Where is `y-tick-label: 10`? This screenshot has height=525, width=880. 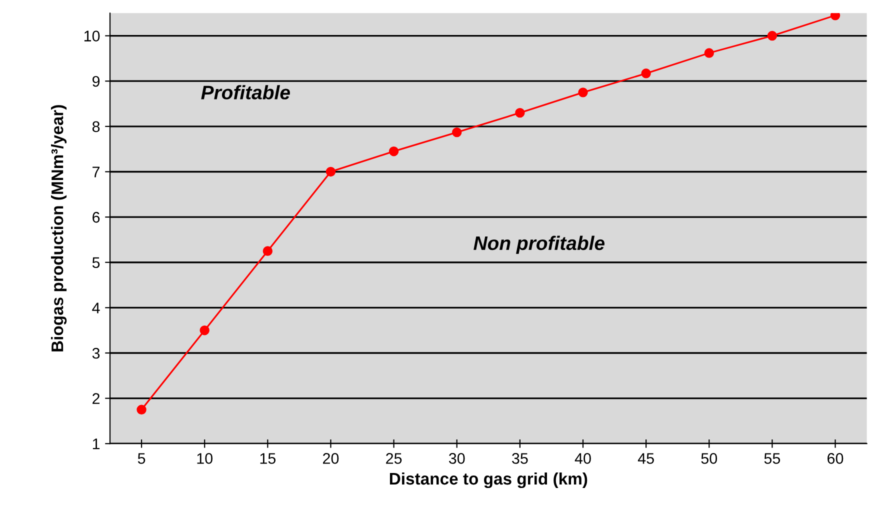 y-tick-label: 10 is located at coordinates (92, 36).